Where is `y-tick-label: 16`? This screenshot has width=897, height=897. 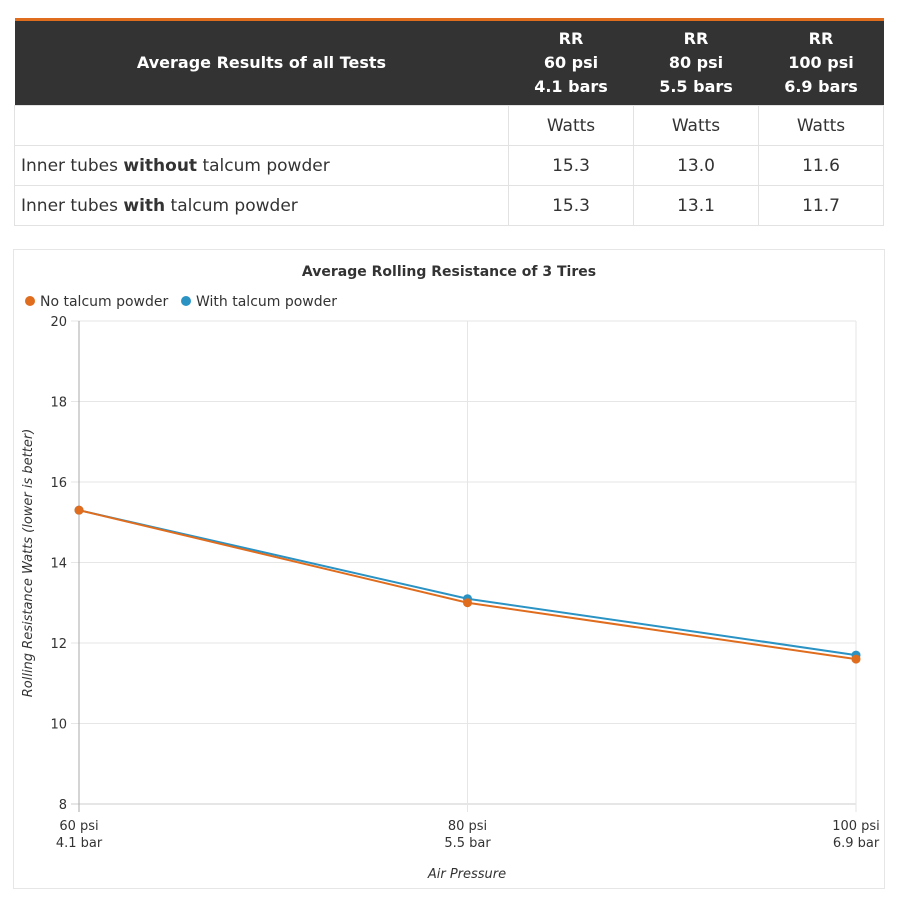 y-tick-label: 16 is located at coordinates (58, 483).